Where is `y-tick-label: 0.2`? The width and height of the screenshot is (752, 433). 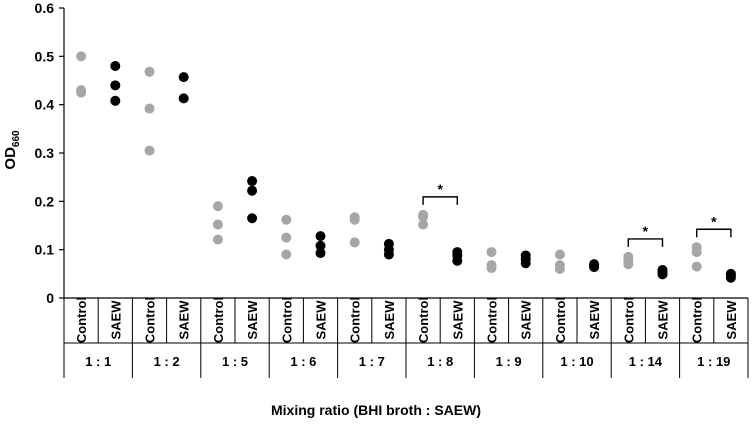 y-tick-label: 0.2 is located at coordinates (45, 201).